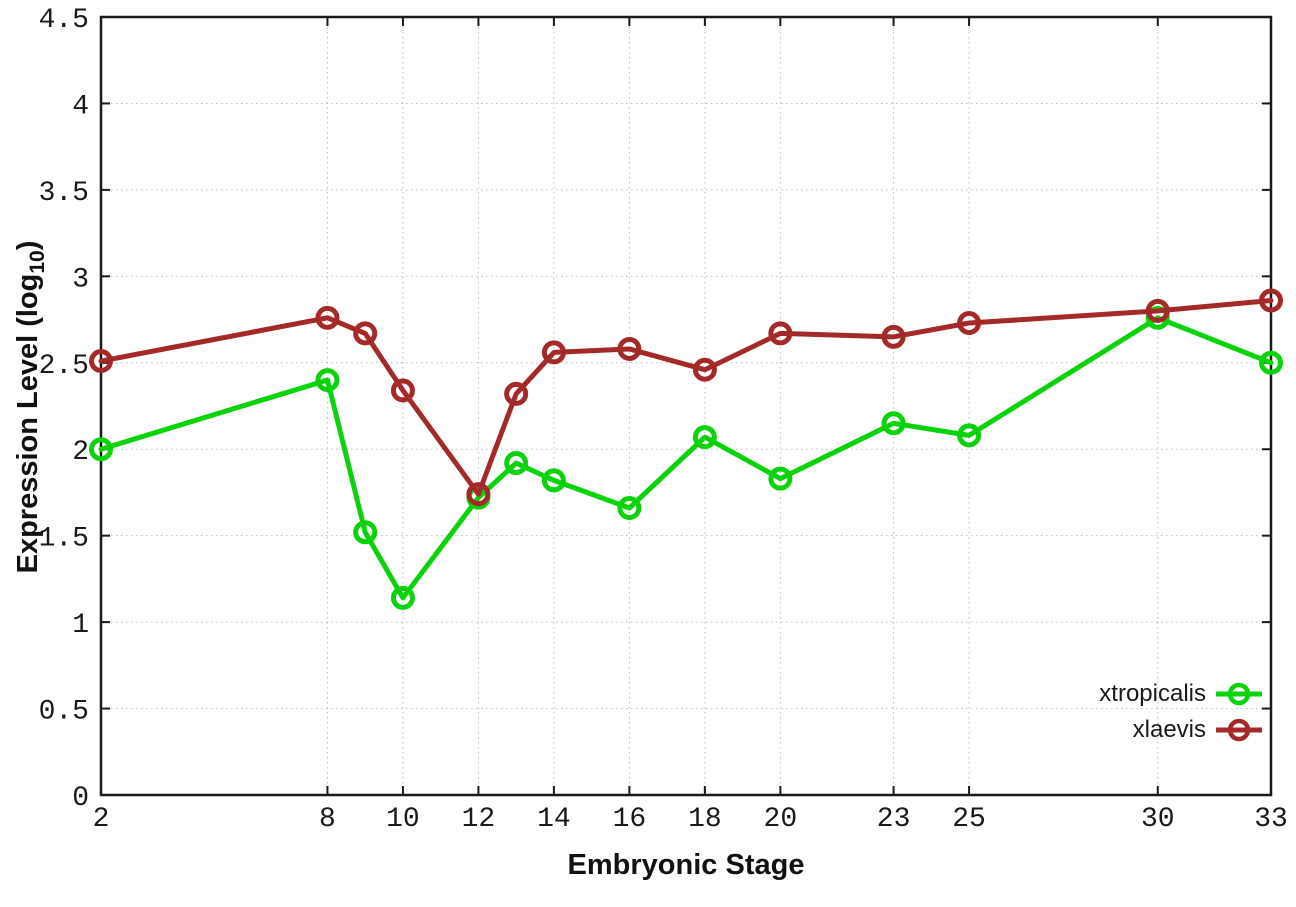  Describe the element at coordinates (80, 279) in the screenshot. I see `y-tick-label: 3` at that location.